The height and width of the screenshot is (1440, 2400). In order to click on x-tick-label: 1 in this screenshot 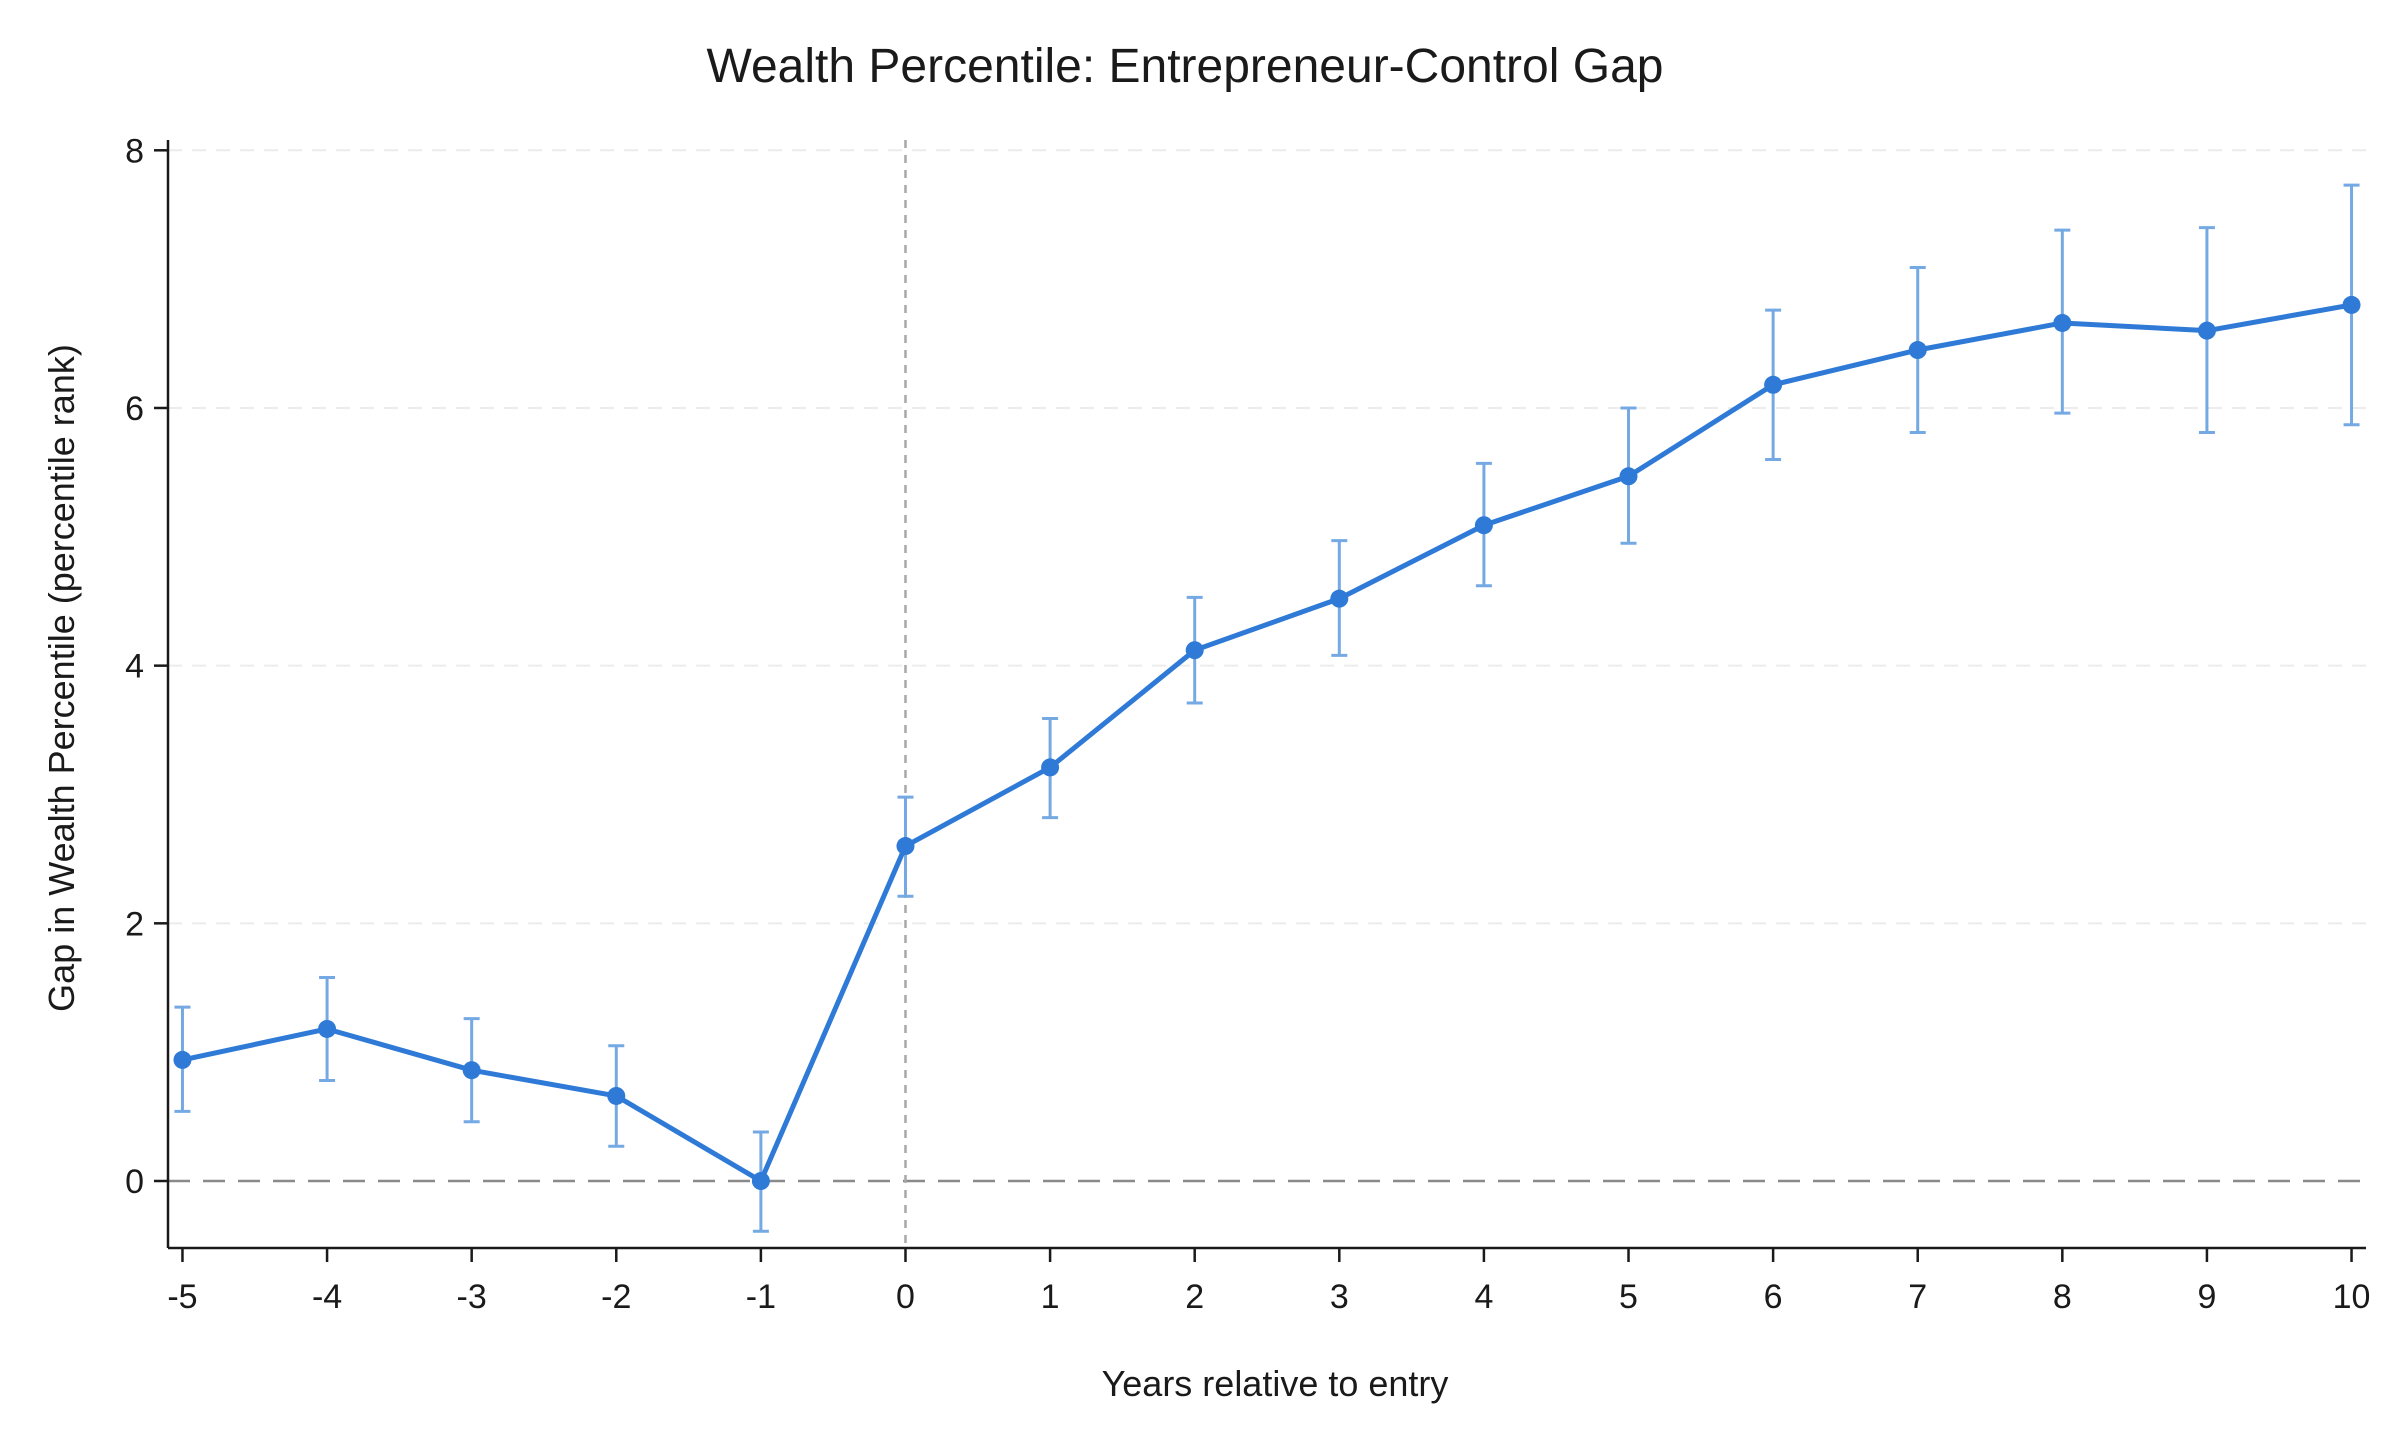, I will do `click(1050, 1297)`.